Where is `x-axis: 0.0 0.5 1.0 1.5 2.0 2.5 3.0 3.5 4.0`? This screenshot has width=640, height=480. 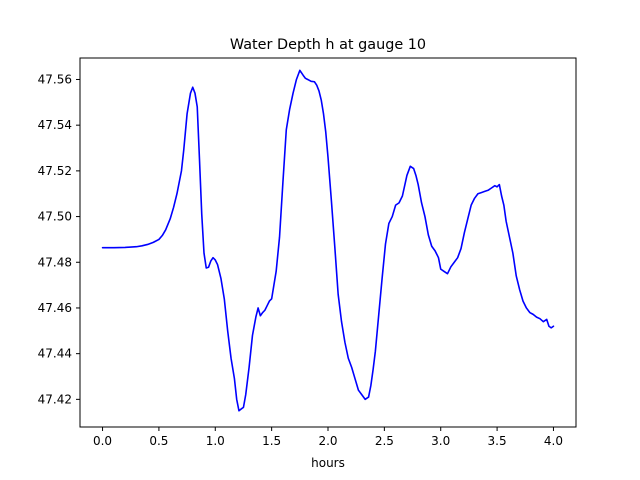 x-axis: 0.0 0.5 1.0 1.5 2.0 2.5 3.0 3.5 4.0 is located at coordinates (328, 437).